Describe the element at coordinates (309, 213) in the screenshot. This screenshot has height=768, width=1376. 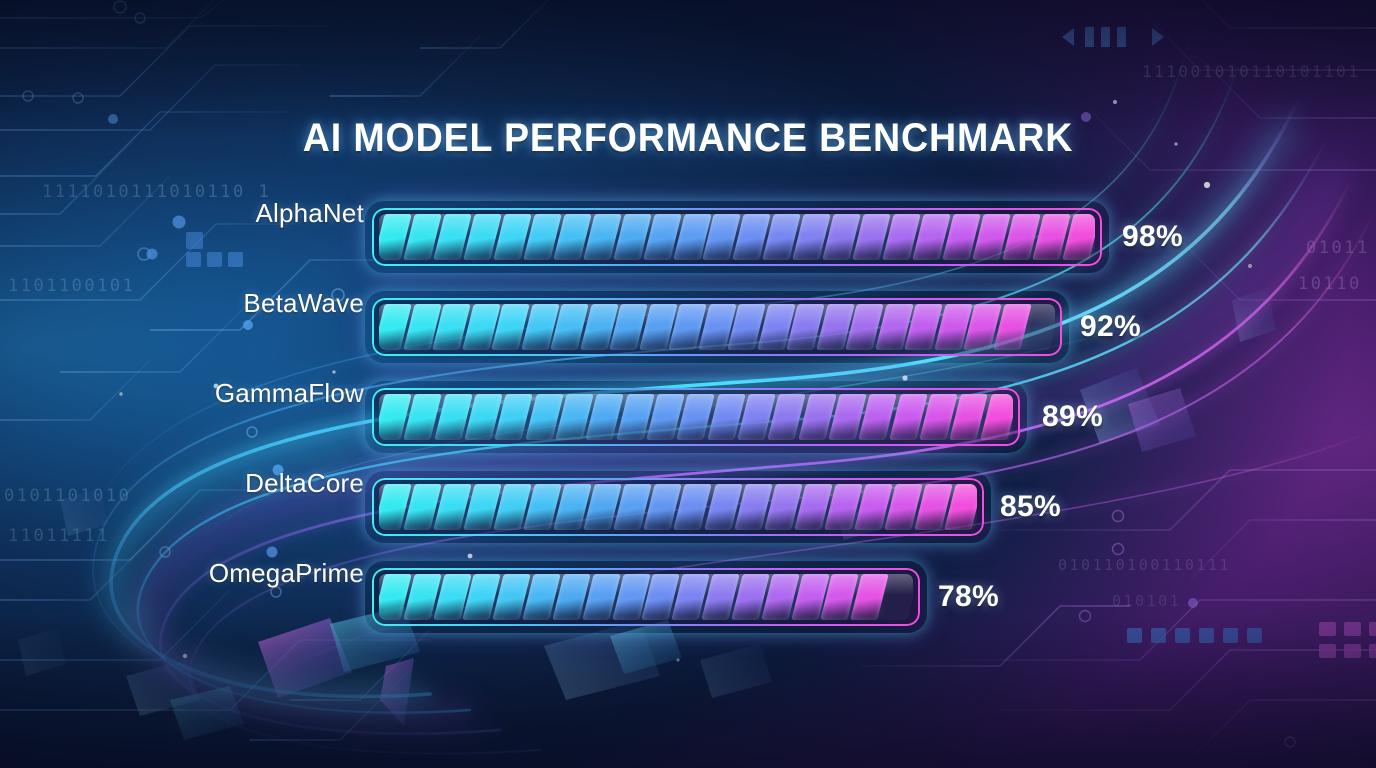
I see `model-name-label: AlphaNet` at that location.